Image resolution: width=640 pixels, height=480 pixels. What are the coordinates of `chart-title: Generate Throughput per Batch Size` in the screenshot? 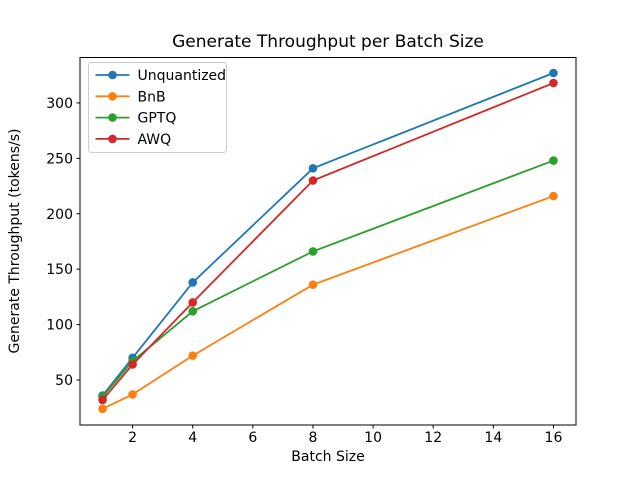 It's located at (328, 42).